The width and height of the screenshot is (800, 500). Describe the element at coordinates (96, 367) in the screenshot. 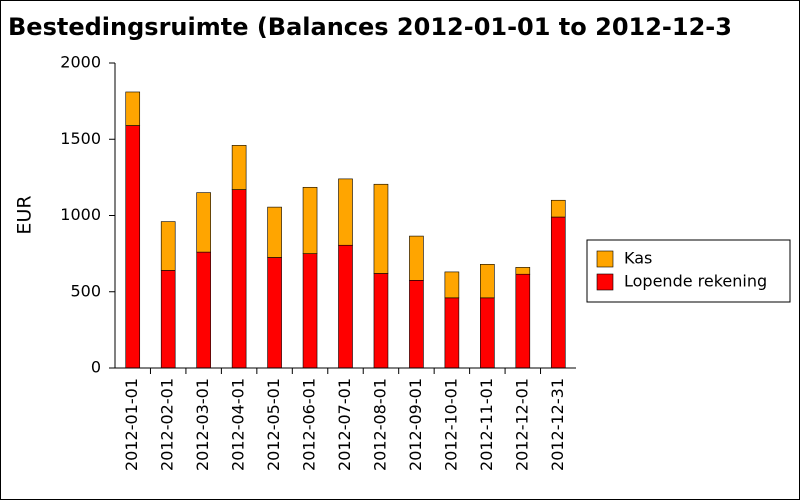

I see `y-tick-label: 0` at that location.